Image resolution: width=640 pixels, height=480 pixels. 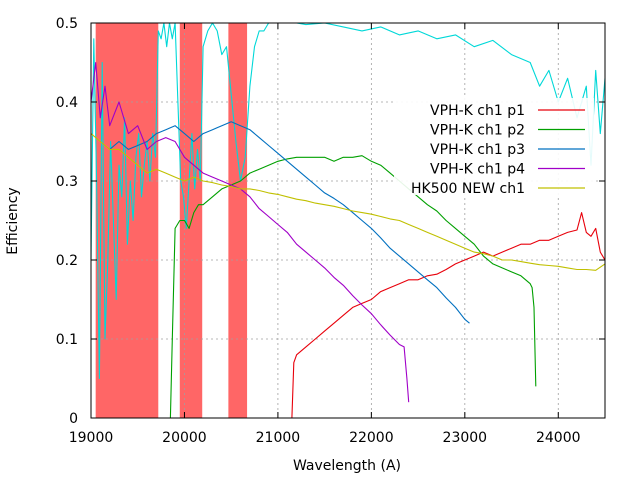 I want to click on x-tick-label-2: 21000, so click(x=278, y=438).